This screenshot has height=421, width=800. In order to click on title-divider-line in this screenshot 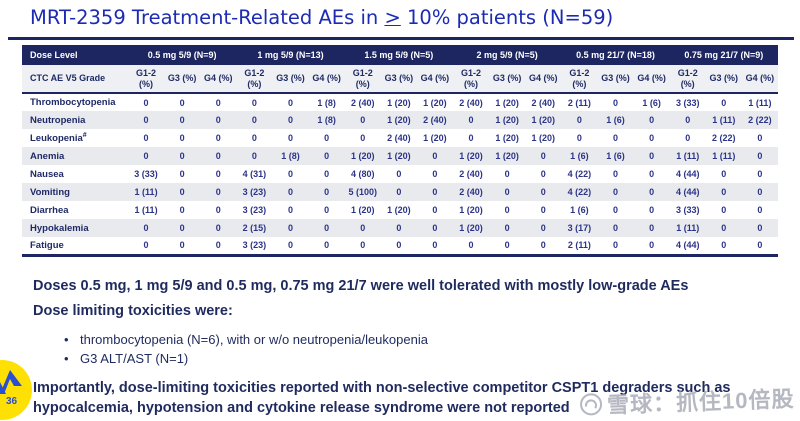, I will do `click(401, 38)`.